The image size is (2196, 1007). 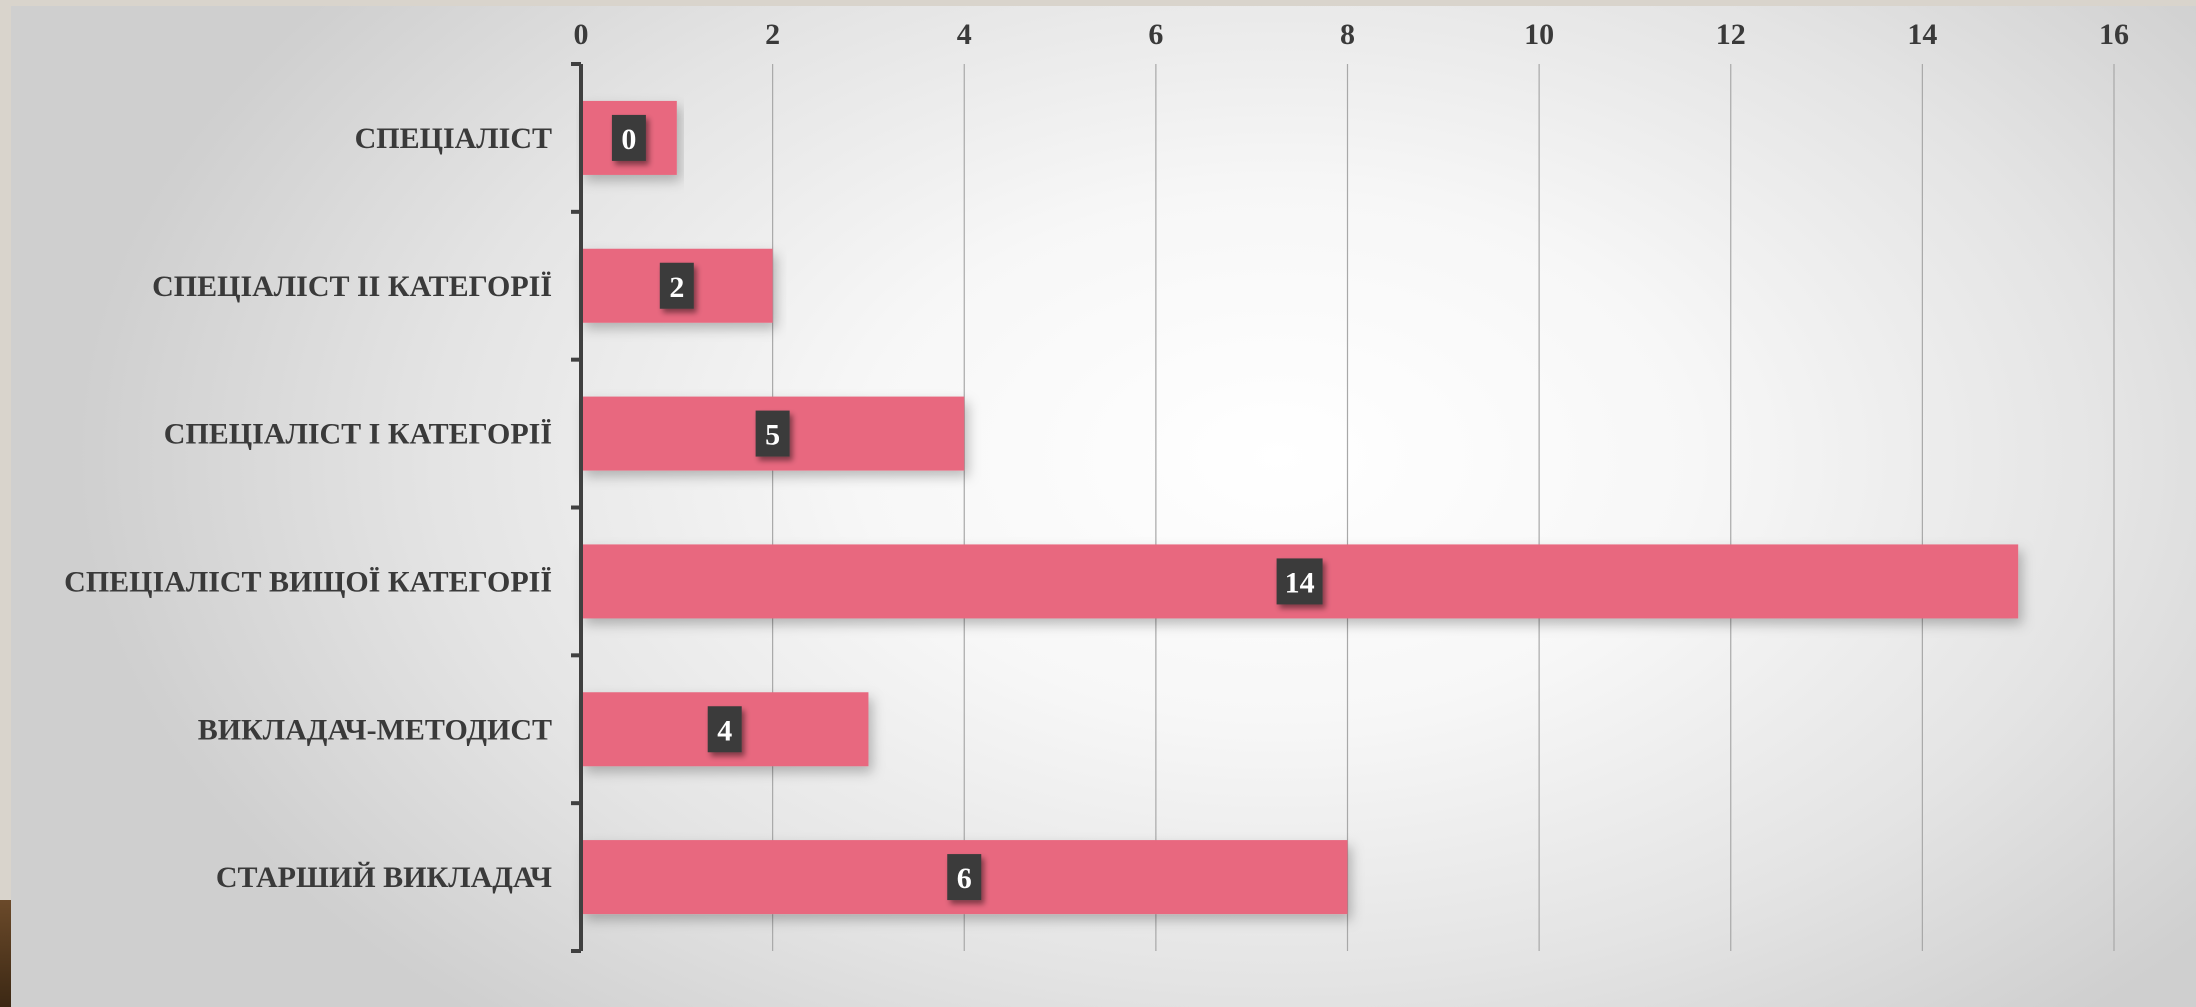 I want to click on x-tick-label: 12, so click(x=1731, y=34).